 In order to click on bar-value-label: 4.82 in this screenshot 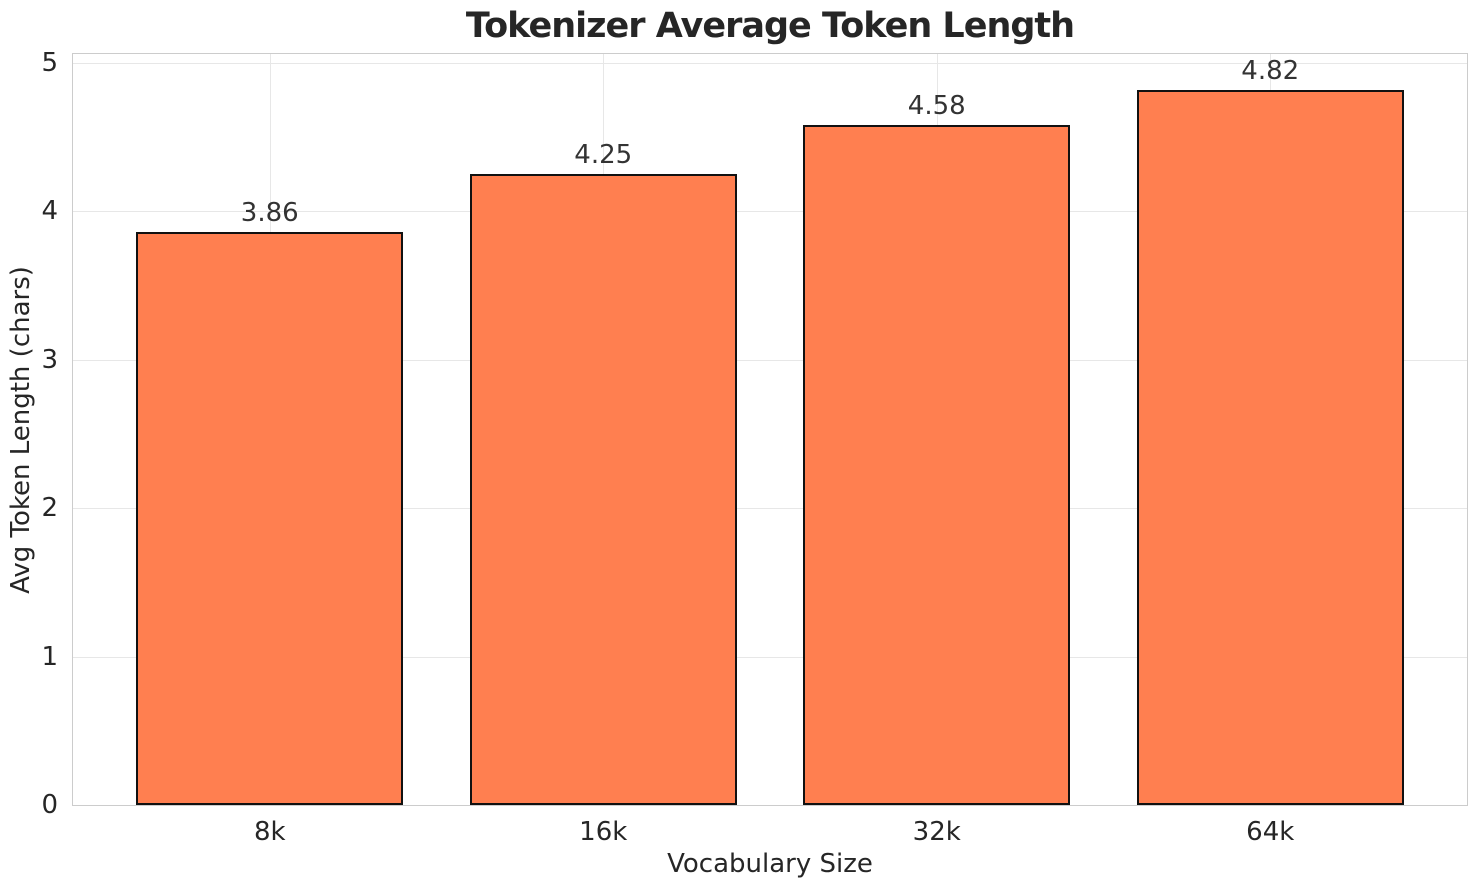, I will do `click(1270, 70)`.